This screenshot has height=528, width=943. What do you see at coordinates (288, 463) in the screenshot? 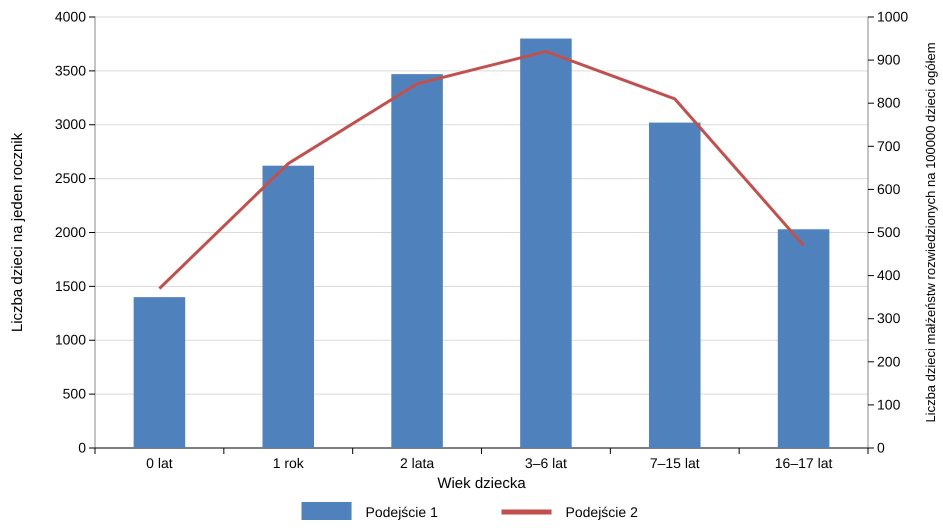
I see `x-tick-label: 1 rok` at bounding box center [288, 463].